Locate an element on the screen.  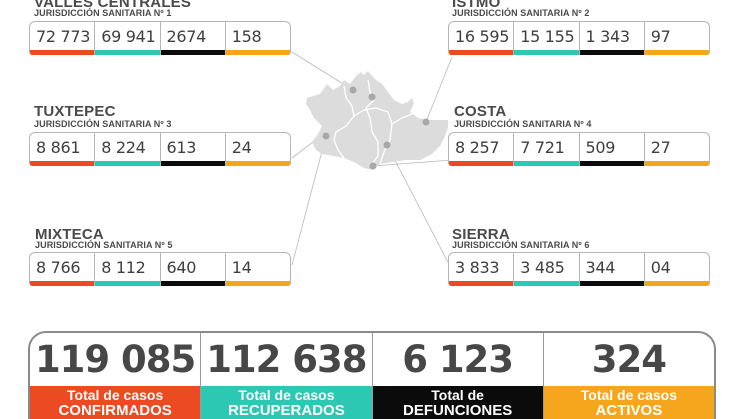
region-title: TUXTEPEC is located at coordinates (75, 111).